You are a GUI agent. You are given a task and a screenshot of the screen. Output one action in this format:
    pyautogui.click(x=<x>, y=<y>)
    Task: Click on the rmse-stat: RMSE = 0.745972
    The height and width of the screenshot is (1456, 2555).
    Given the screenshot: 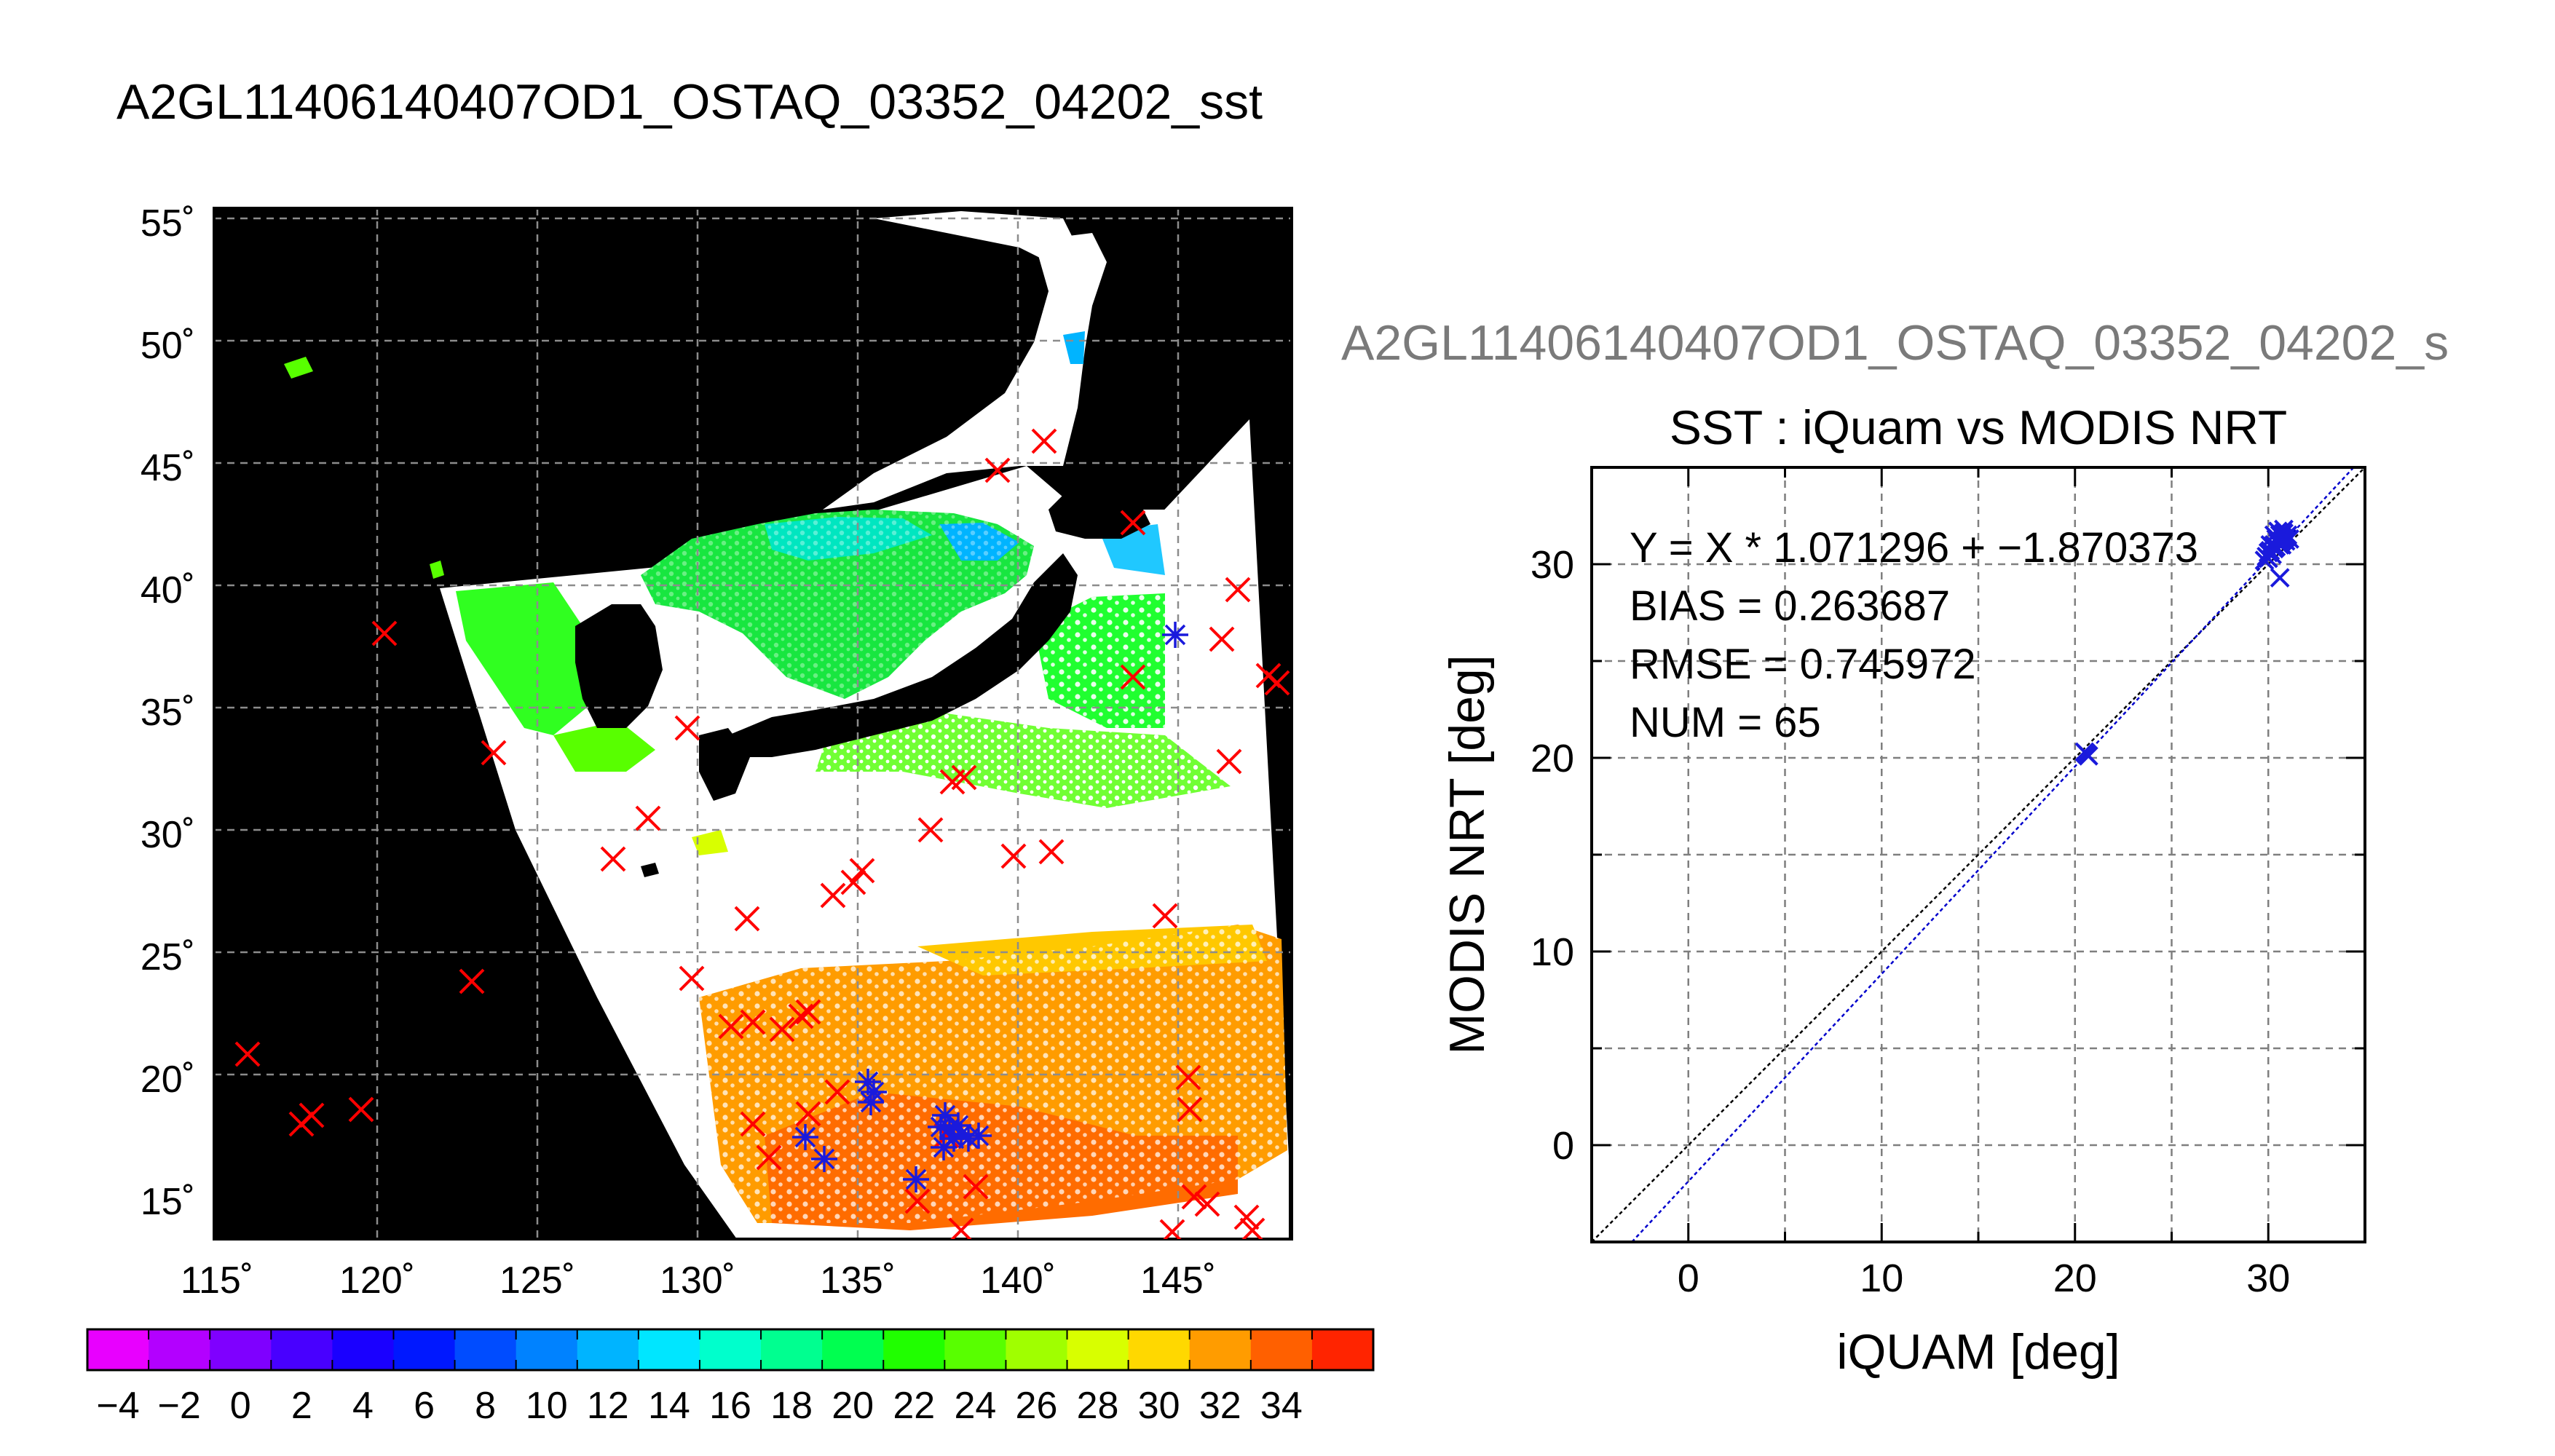 What is the action you would take?
    pyautogui.click(x=1803, y=664)
    